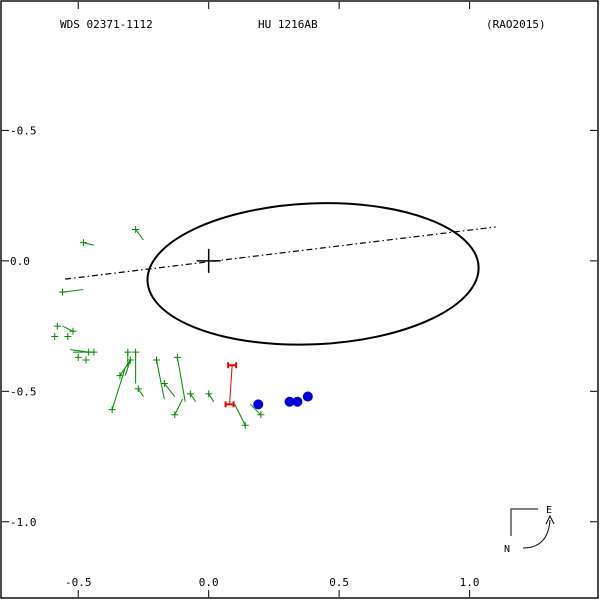  Describe the element at coordinates (209, 582) in the screenshot. I see `x-tick-label-1: 0.0` at that location.